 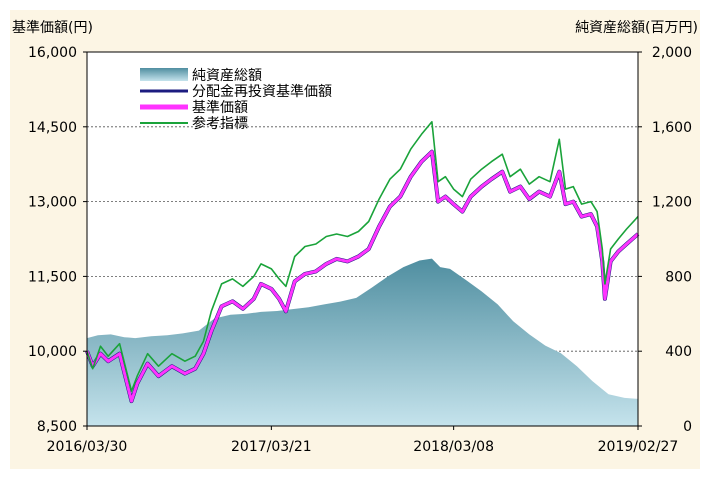 What do you see at coordinates (453, 447) in the screenshot?
I see `x-tick-label-2: 2018/03/08` at bounding box center [453, 447].